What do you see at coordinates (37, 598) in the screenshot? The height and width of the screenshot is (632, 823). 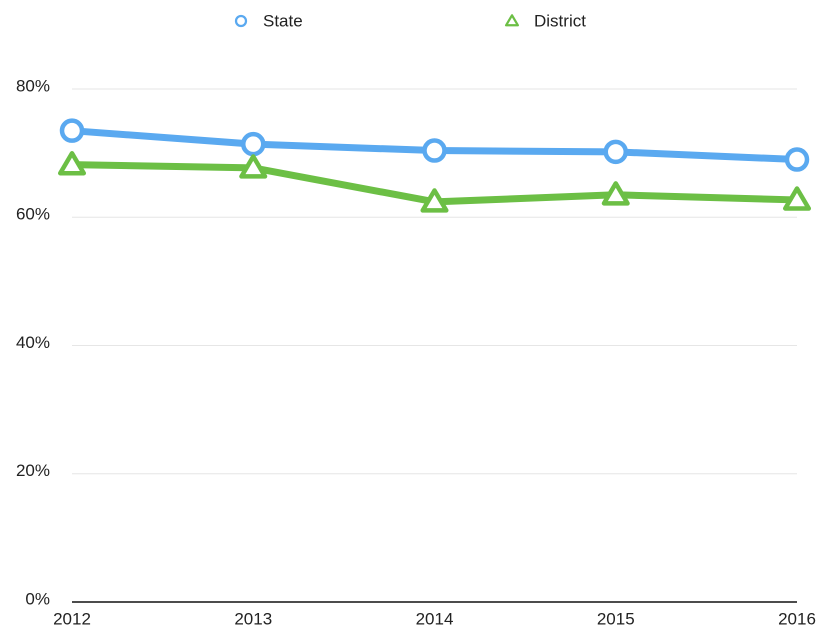 I see `y-tick-label: 0%` at bounding box center [37, 598].